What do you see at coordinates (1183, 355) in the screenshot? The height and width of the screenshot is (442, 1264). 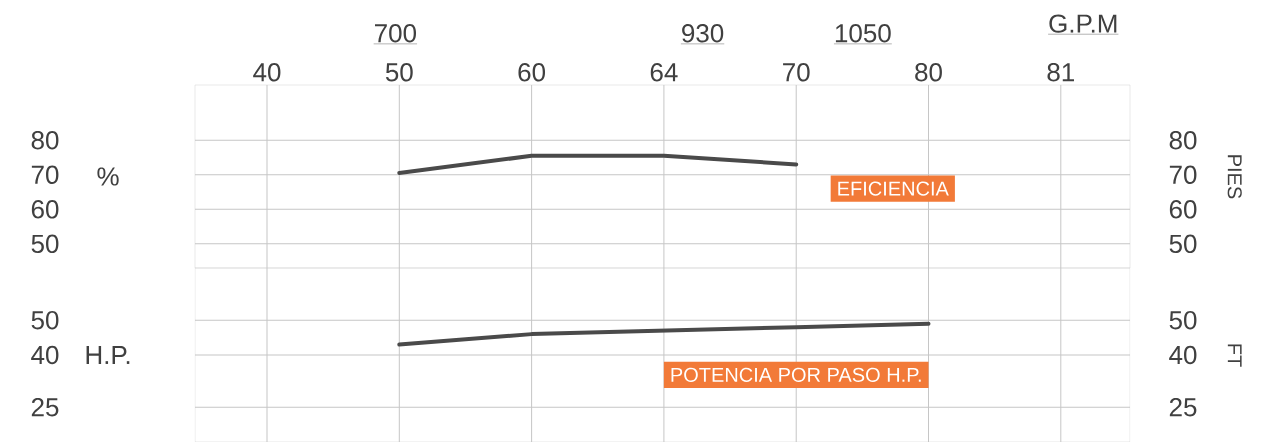 I see `y2-tick-label: 40` at bounding box center [1183, 355].